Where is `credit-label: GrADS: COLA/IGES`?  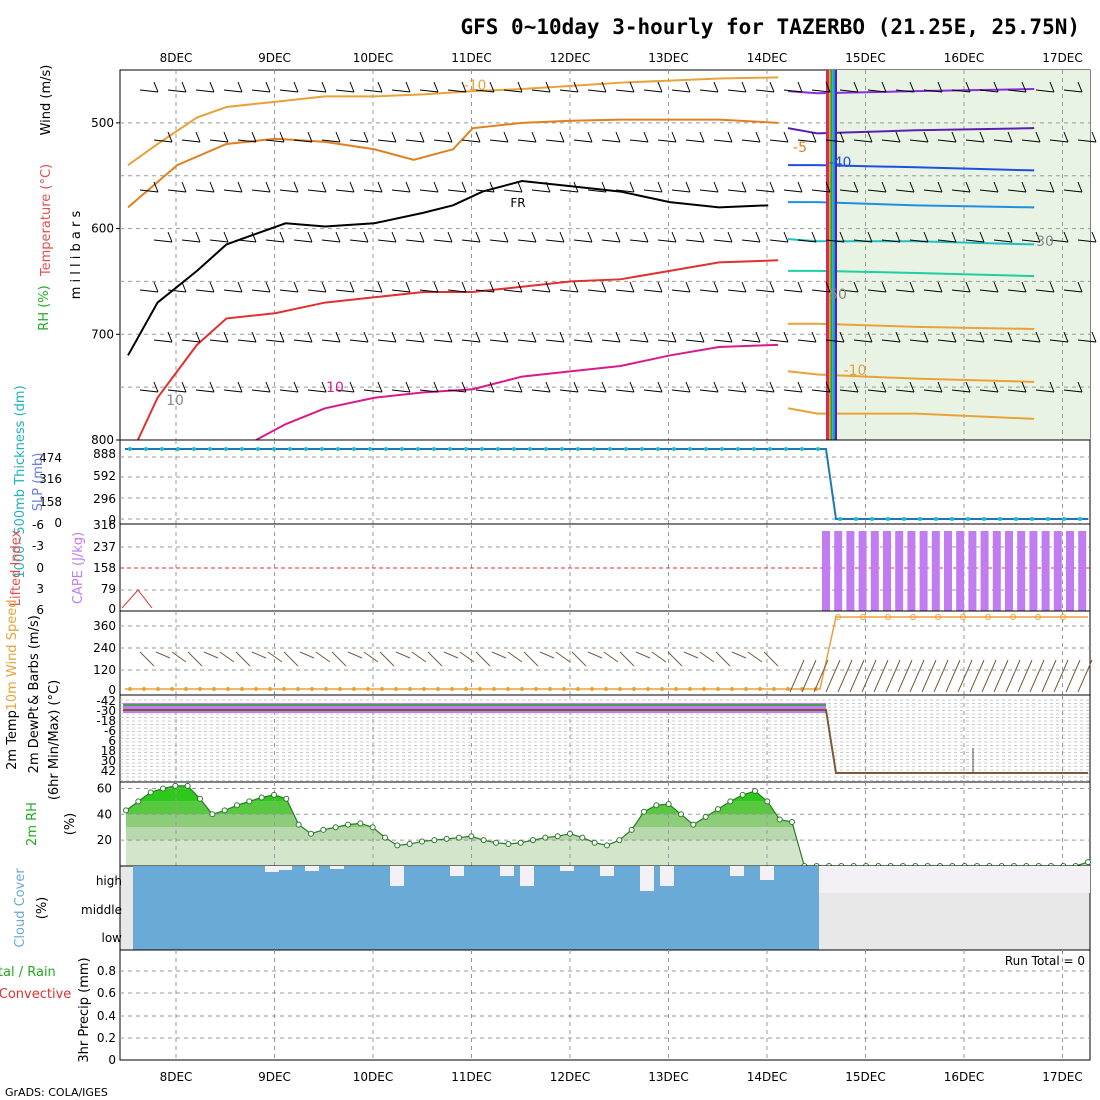 credit-label: GrADS: COLA/IGES is located at coordinates (56, 1092).